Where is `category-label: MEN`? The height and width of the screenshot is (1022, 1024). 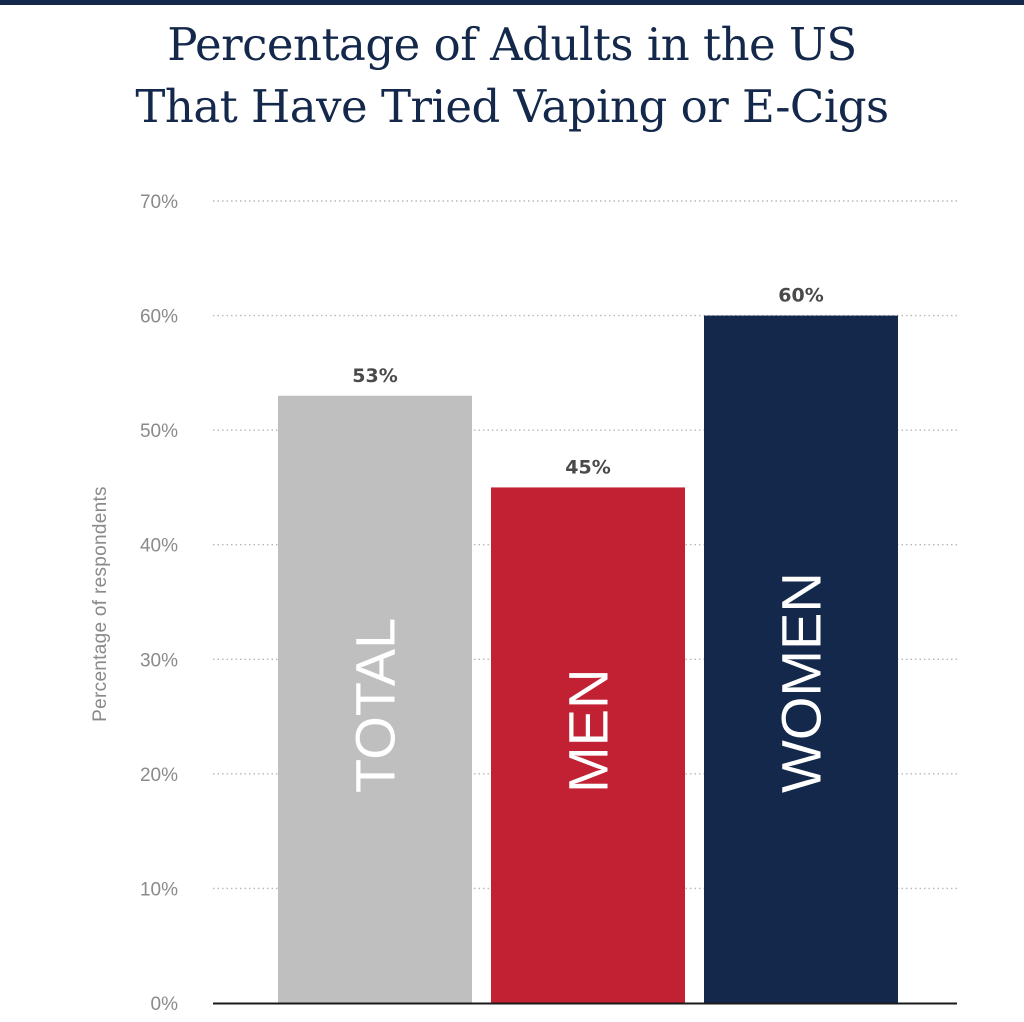
category-label: MEN is located at coordinates (588, 731).